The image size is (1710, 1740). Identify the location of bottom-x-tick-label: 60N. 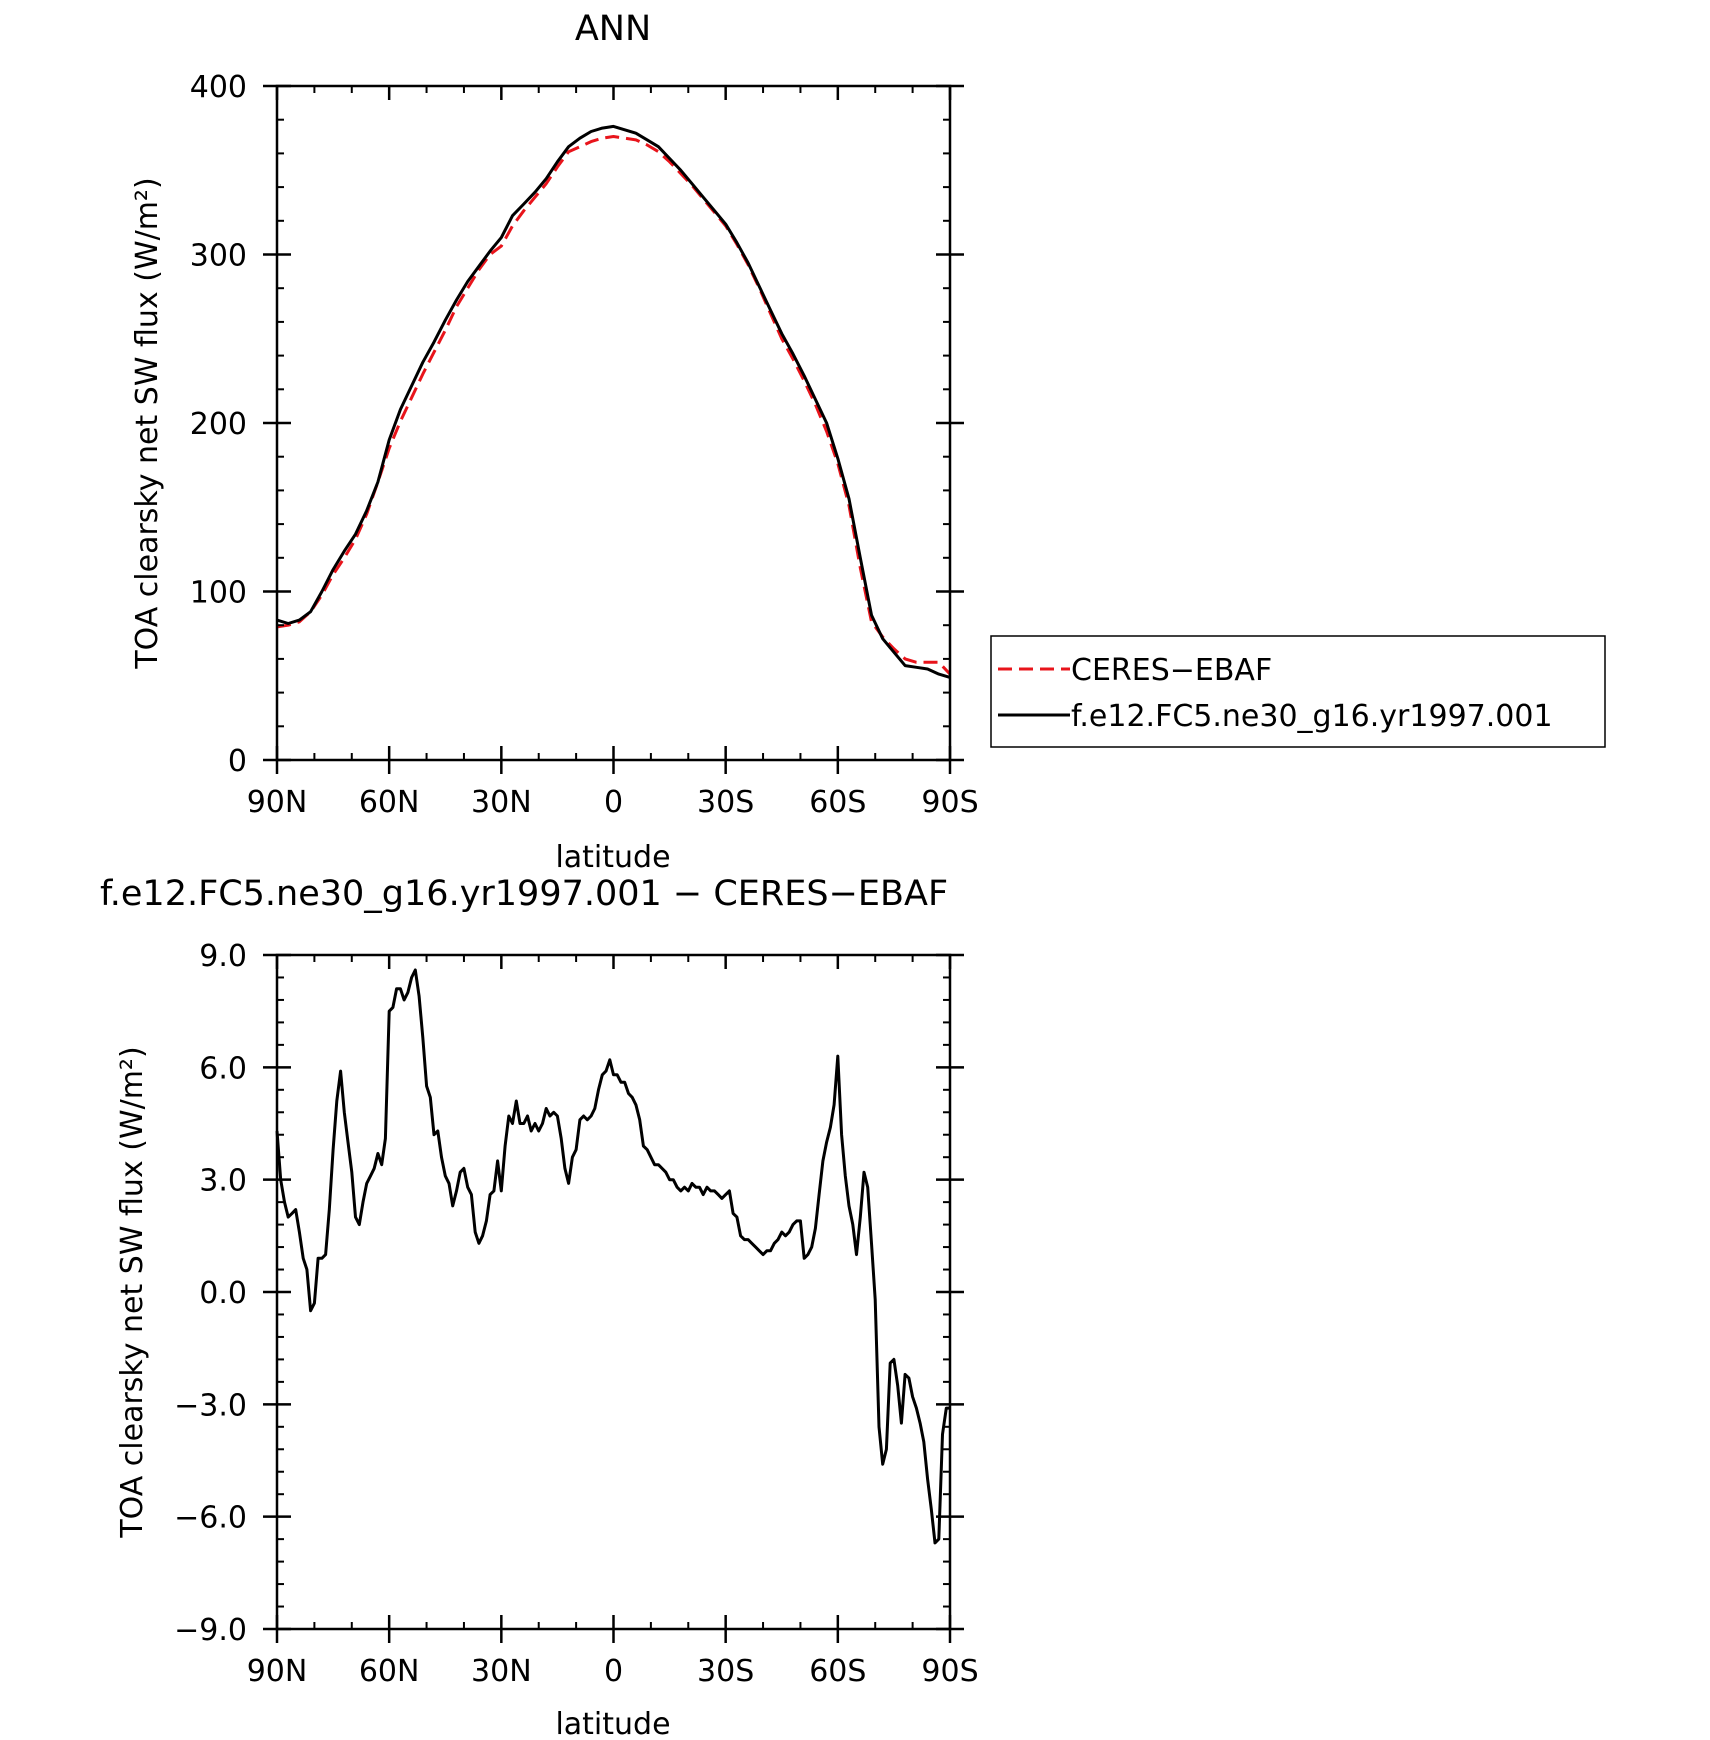
(389, 1671).